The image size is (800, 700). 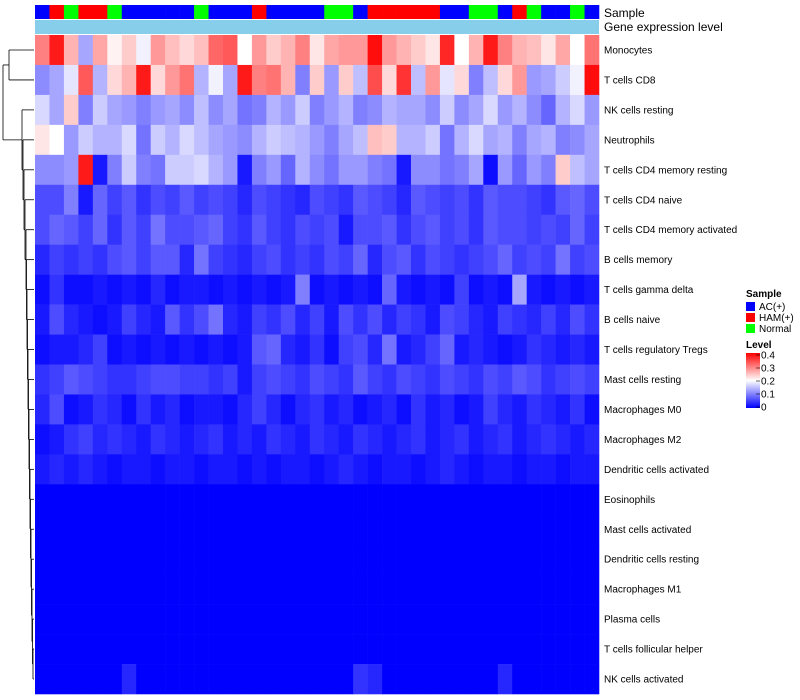 What do you see at coordinates (630, 80) in the screenshot?
I see `row-label: T cells CD8` at bounding box center [630, 80].